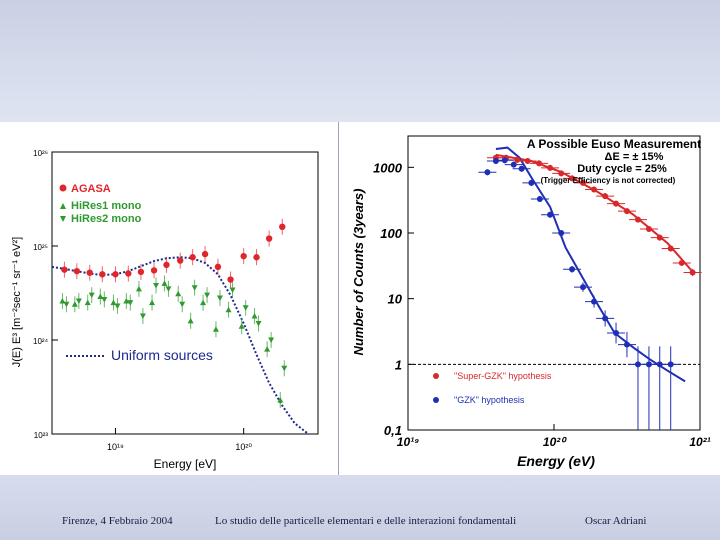 This screenshot has width=720, height=540. I want to click on legend-label-agasa: AGASA, so click(91, 189).